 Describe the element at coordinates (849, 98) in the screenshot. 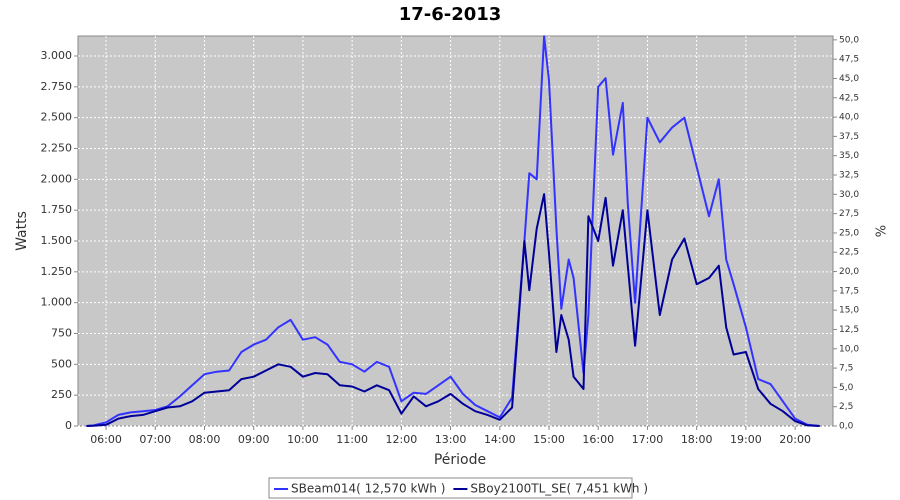

I see `y2-tick-label: 42,5` at that location.